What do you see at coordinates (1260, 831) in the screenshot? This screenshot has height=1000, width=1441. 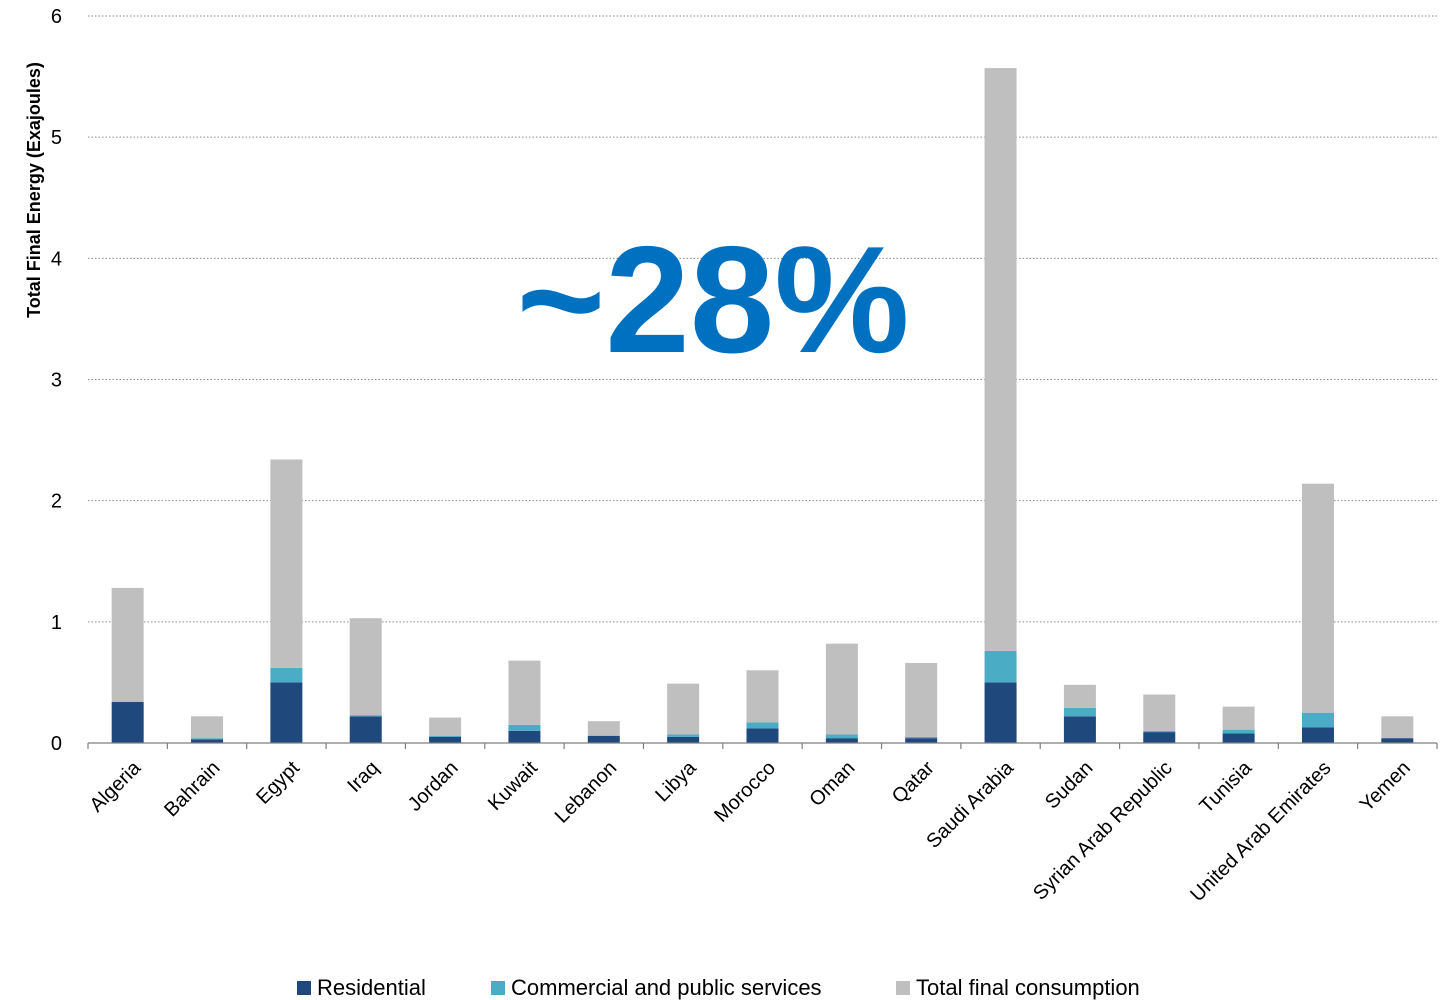 I see `x-tick-label: United Arab Emirates` at bounding box center [1260, 831].